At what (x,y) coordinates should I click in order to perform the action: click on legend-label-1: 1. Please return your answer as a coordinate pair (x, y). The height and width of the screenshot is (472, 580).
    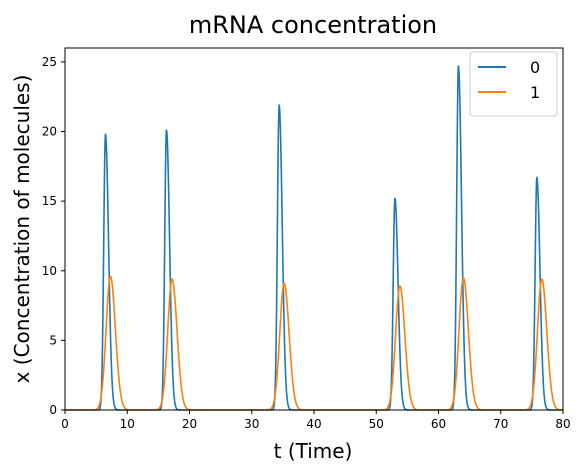
    Looking at the image, I should click on (535, 92).